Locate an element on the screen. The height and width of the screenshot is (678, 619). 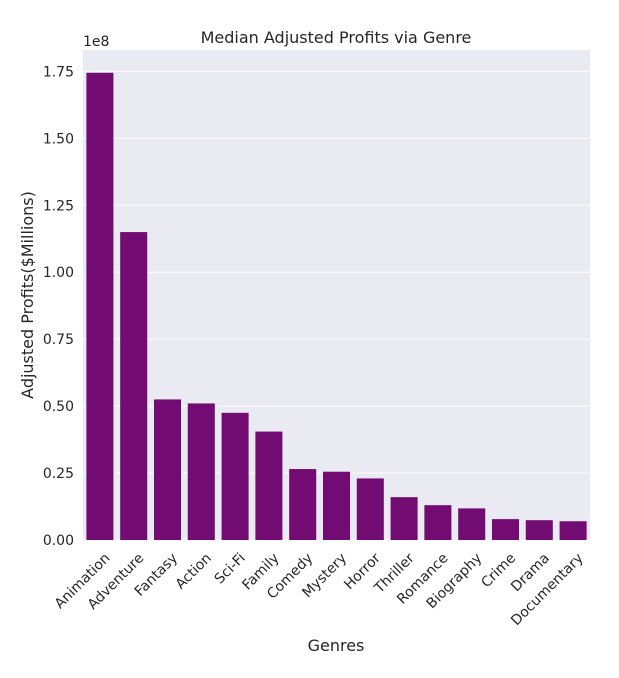
bar-drama is located at coordinates (539, 530).